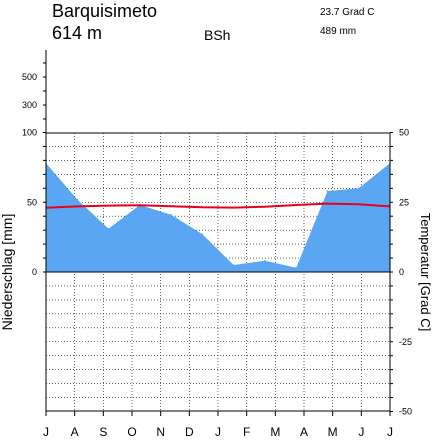  What do you see at coordinates (338, 31) in the screenshot?
I see `annual-precipitation: 489 mm` at bounding box center [338, 31].